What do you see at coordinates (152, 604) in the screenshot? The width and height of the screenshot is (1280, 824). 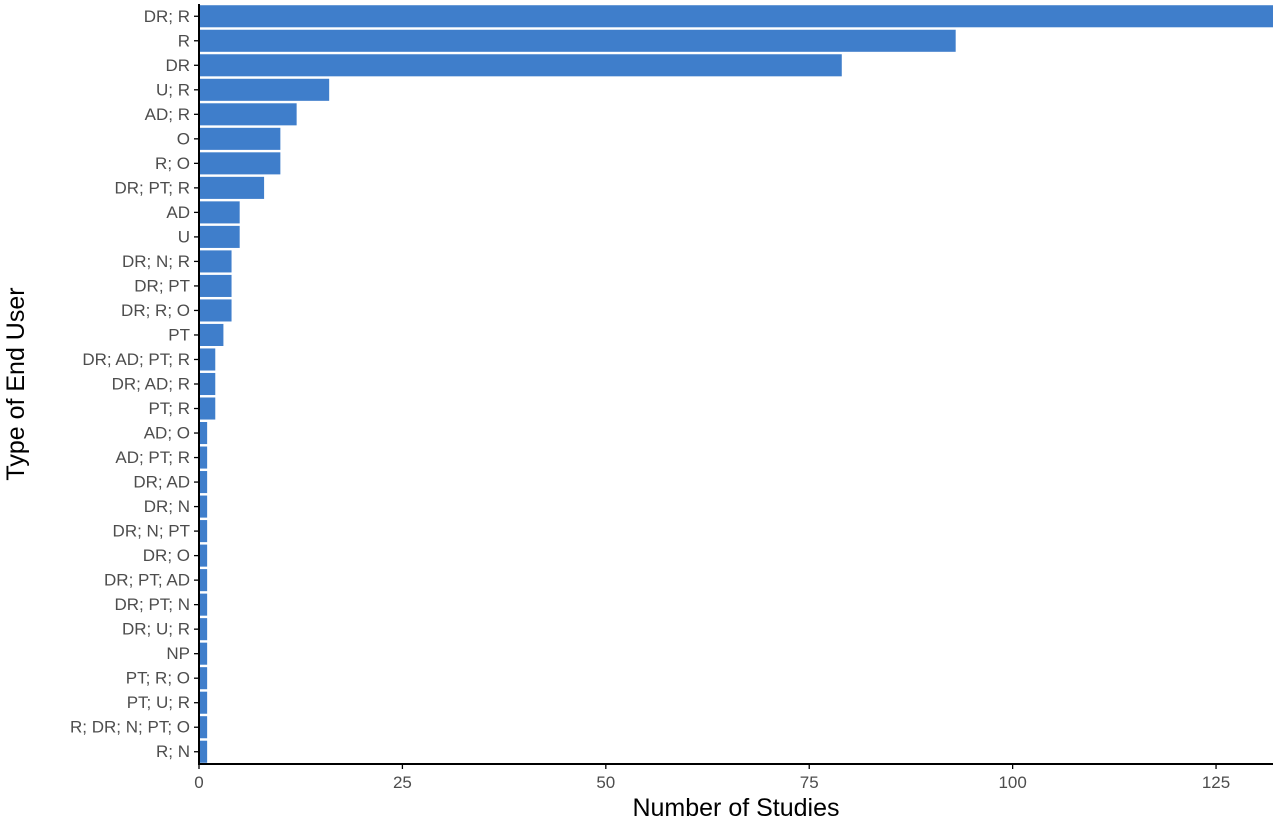 I see `y-tick-label: DR; PT; N` at bounding box center [152, 604].